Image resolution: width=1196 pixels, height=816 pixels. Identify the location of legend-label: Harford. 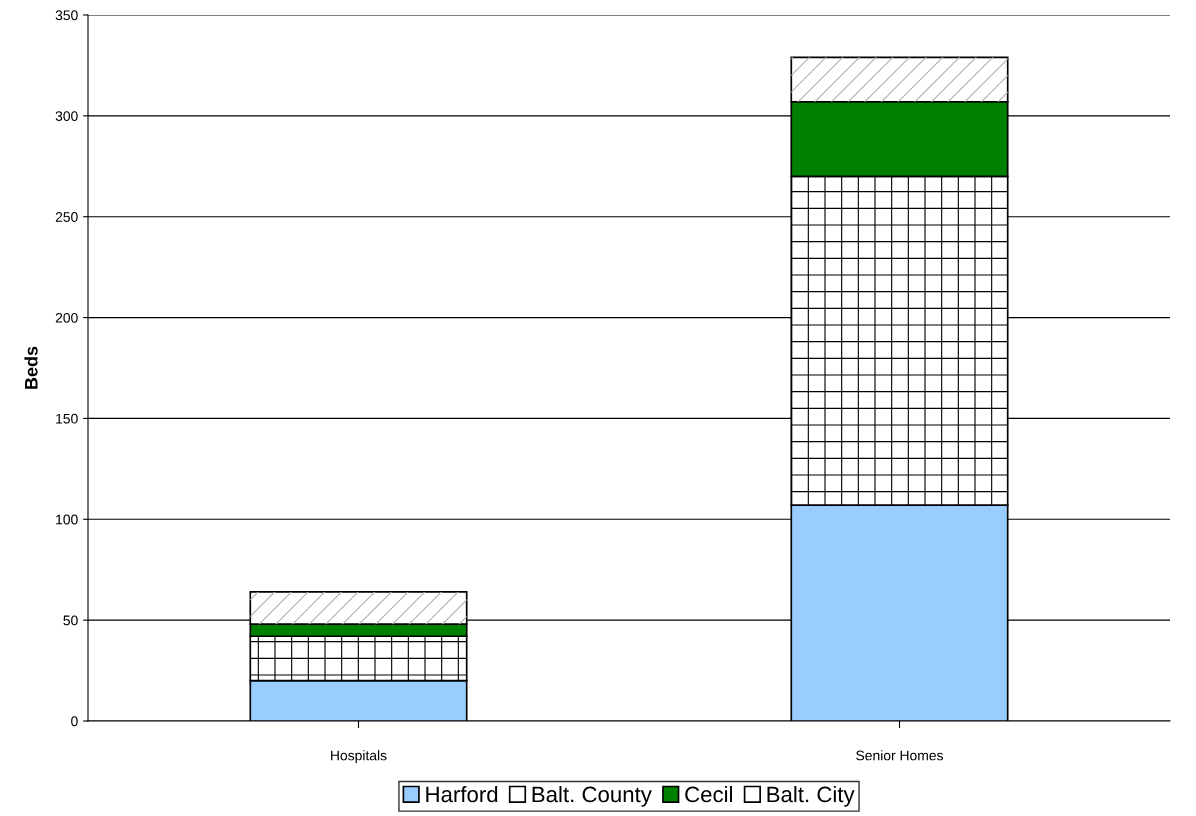
(462, 794).